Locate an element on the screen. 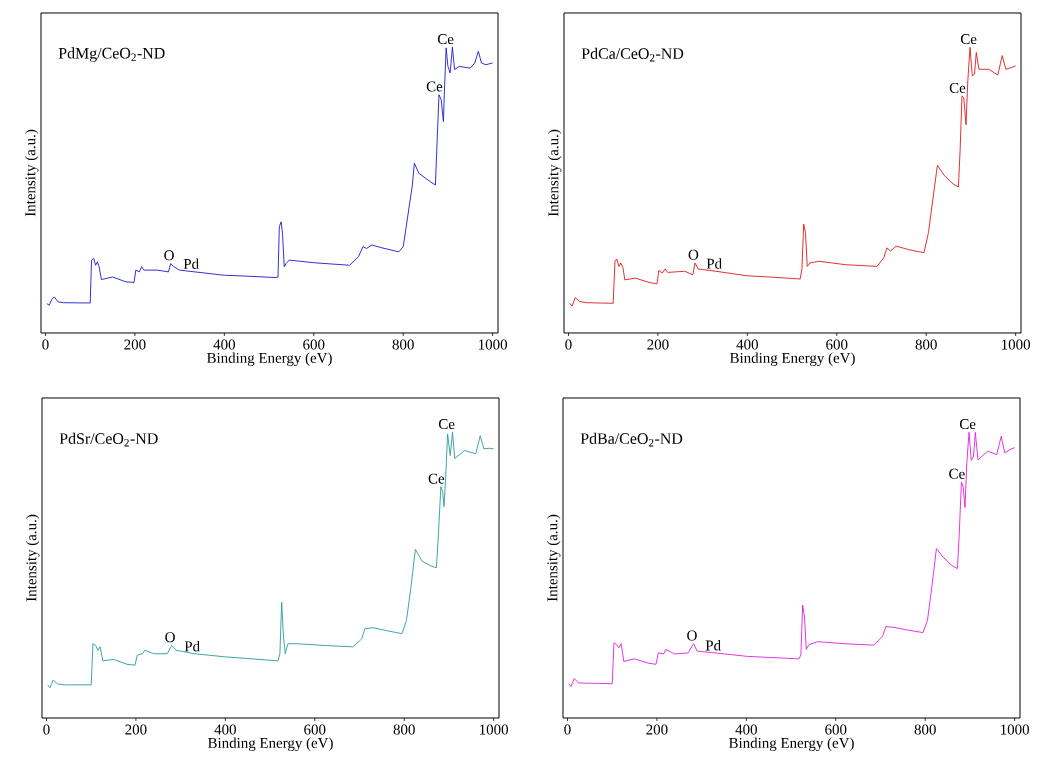 Image resolution: width=1041 pixels, height=774 pixels. chart-title: PdSr/CeO$_{2}$-ND is located at coordinates (108, 439).